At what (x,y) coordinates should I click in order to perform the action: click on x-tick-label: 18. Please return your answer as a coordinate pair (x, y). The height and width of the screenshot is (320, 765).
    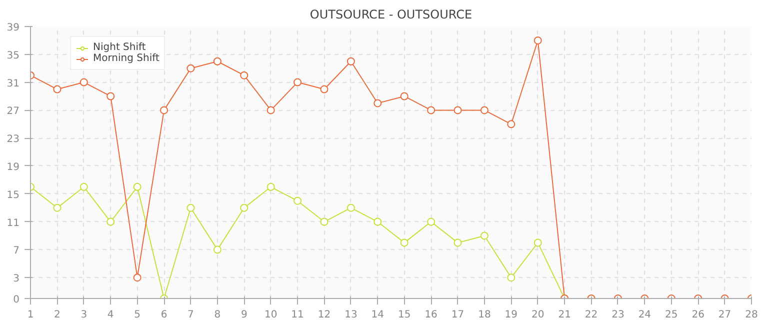
    Looking at the image, I should click on (484, 315).